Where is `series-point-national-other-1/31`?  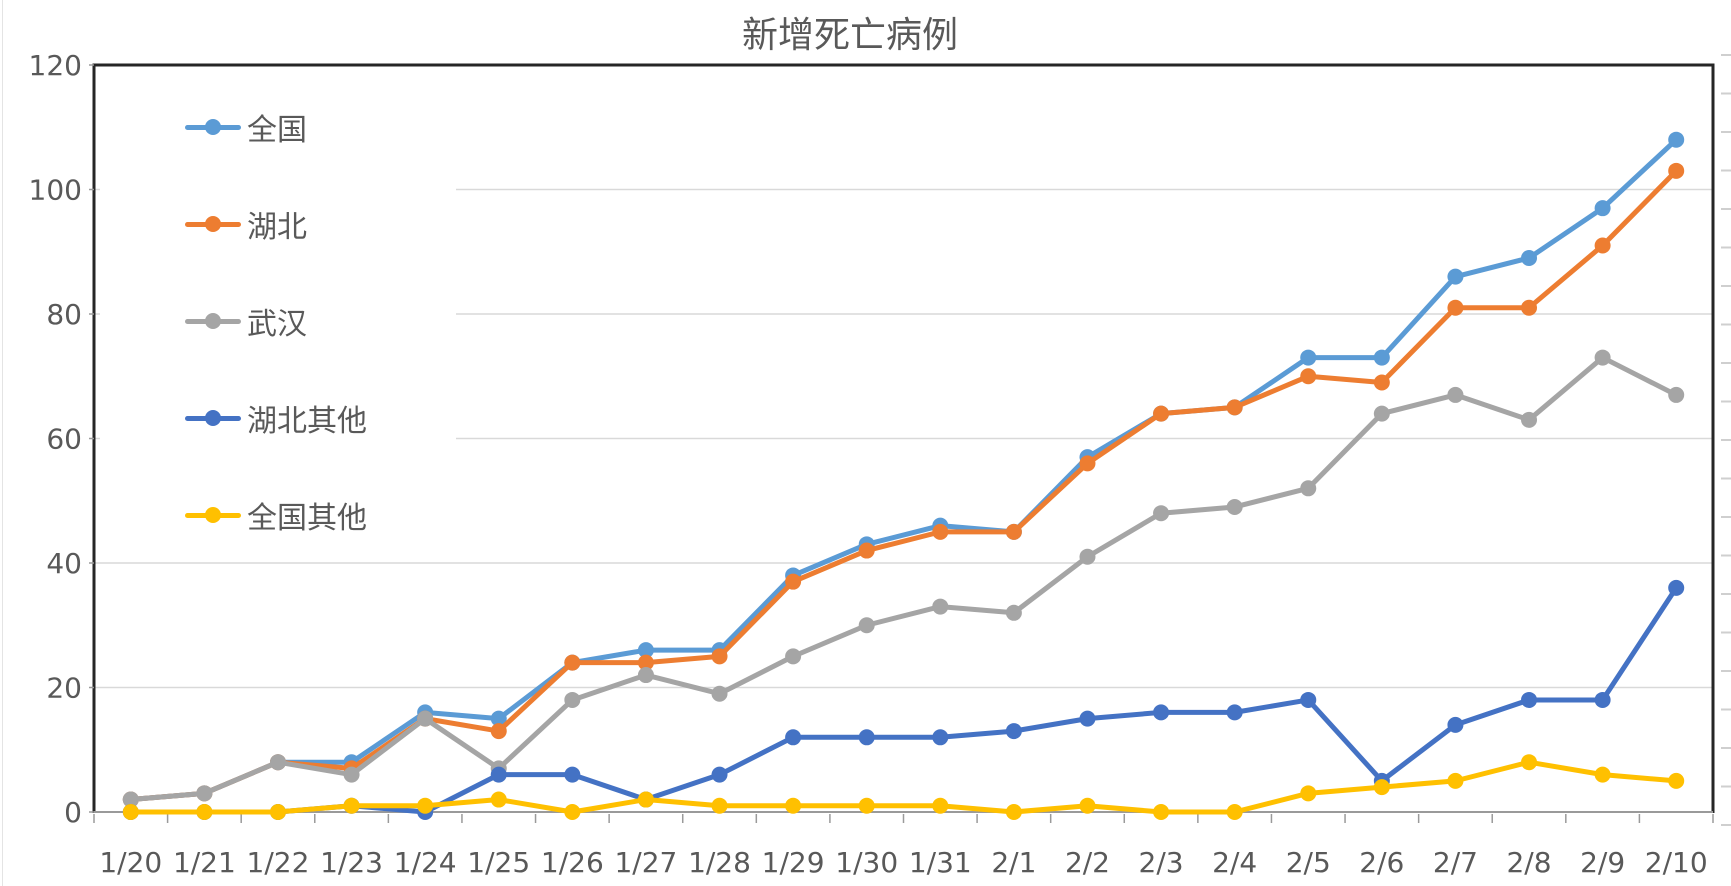
series-point-national-other-1/31 is located at coordinates (940, 805).